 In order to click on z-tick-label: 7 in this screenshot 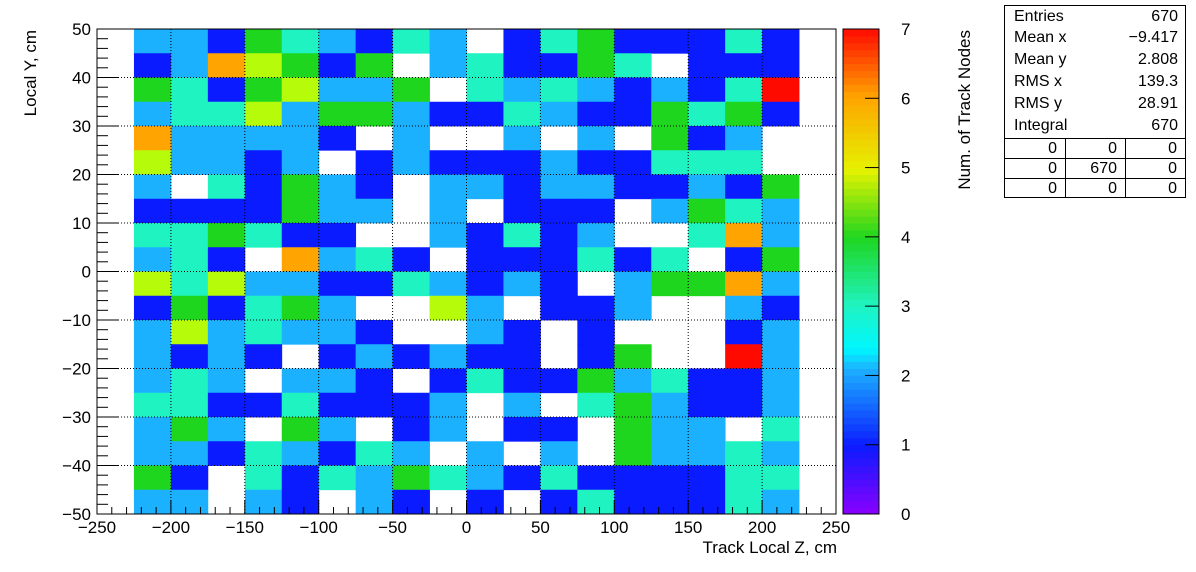, I will do `click(905, 29)`.